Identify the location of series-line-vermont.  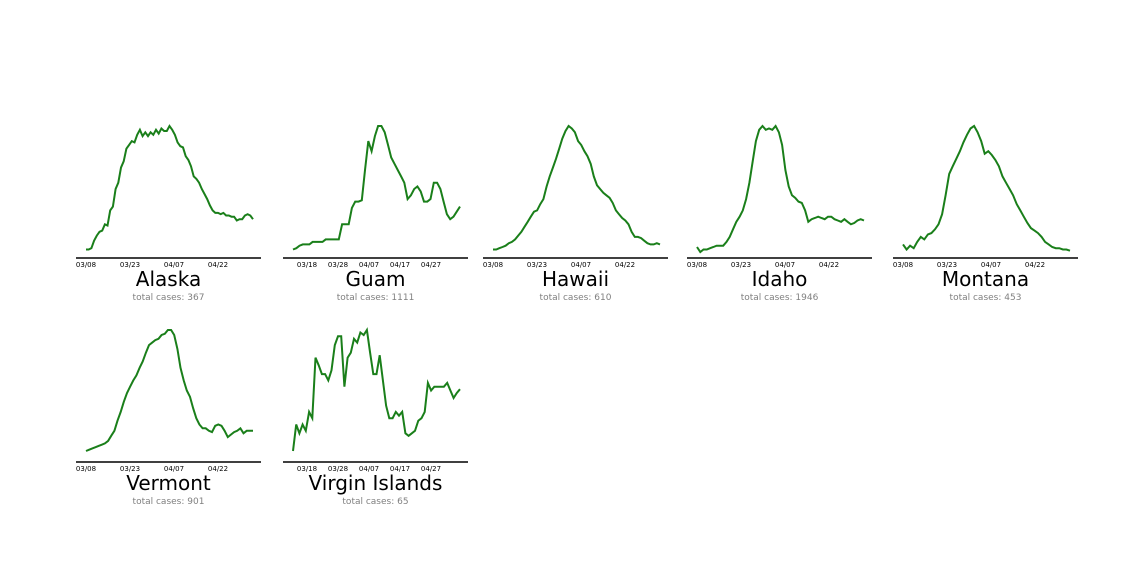
(169, 390).